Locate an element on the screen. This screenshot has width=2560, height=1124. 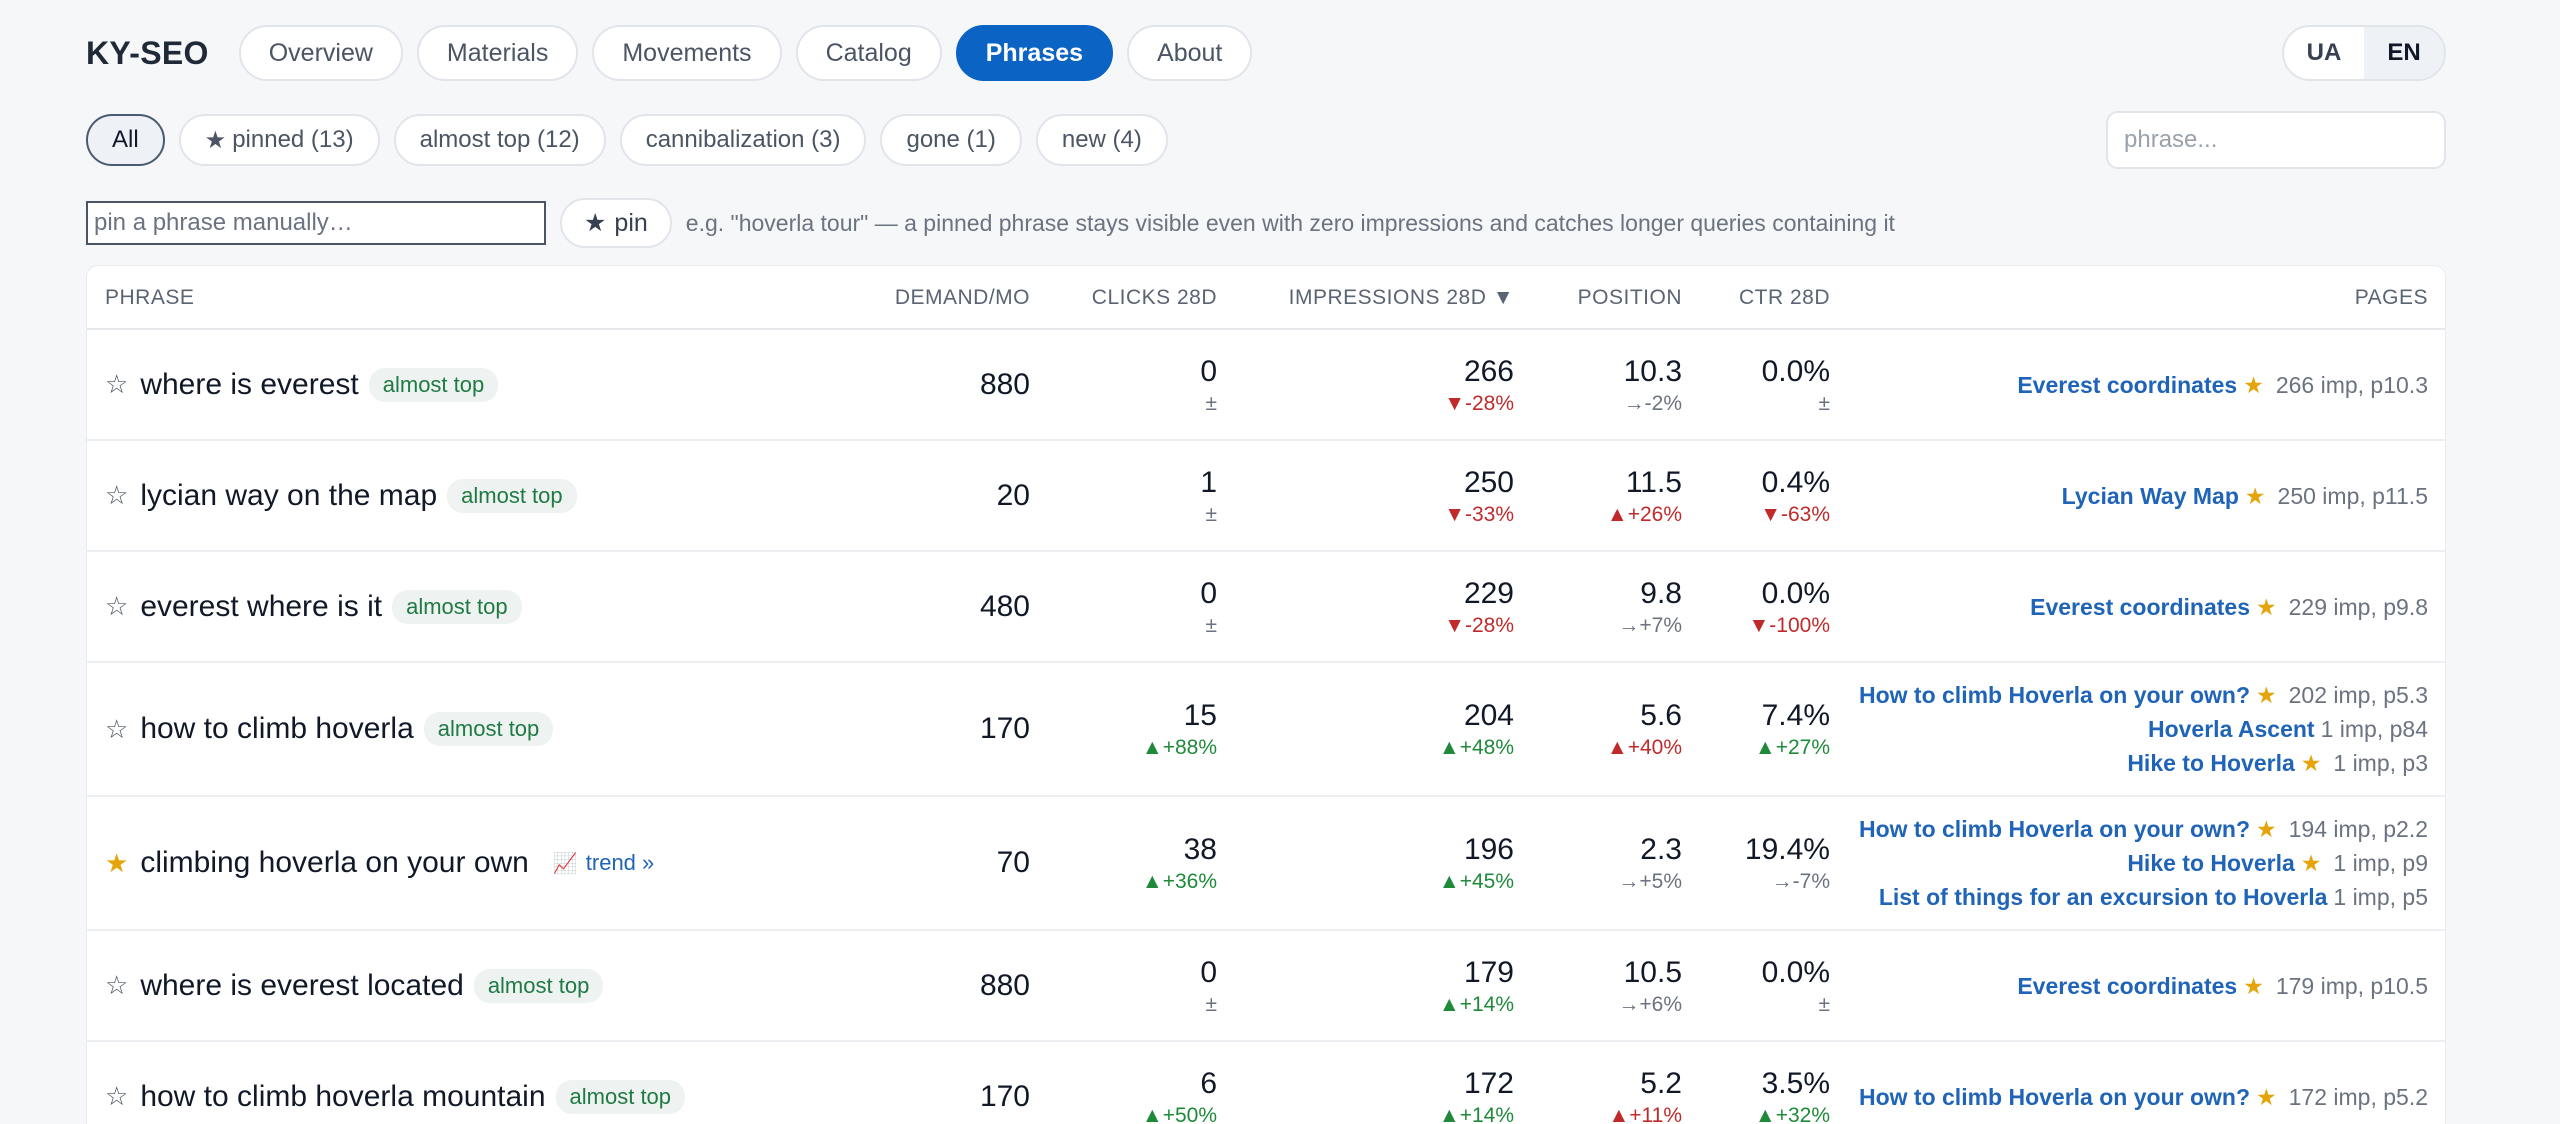
phrase-text: where is everest is located at coordinates (249, 384).